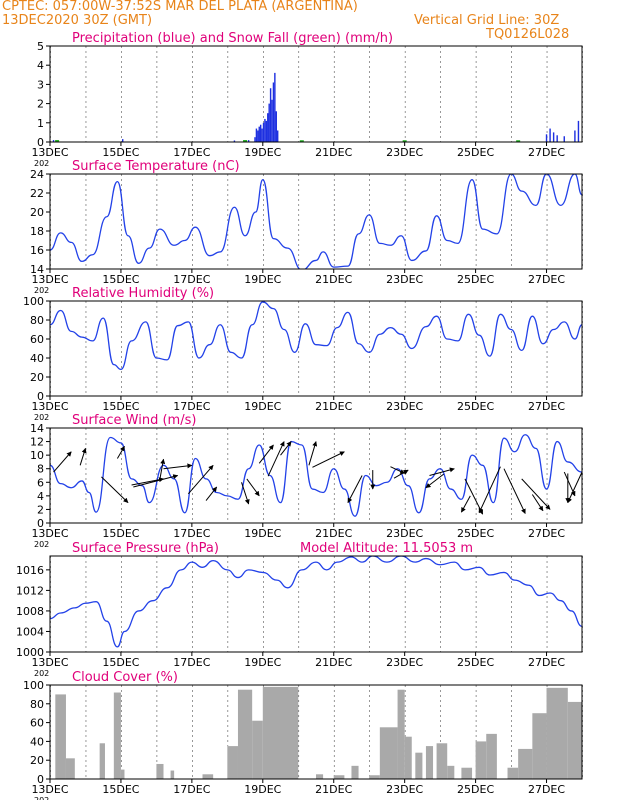 Image resolution: width=618 pixels, height=800 pixels. I want to click on y-tick-label: 22, so click(37, 193).